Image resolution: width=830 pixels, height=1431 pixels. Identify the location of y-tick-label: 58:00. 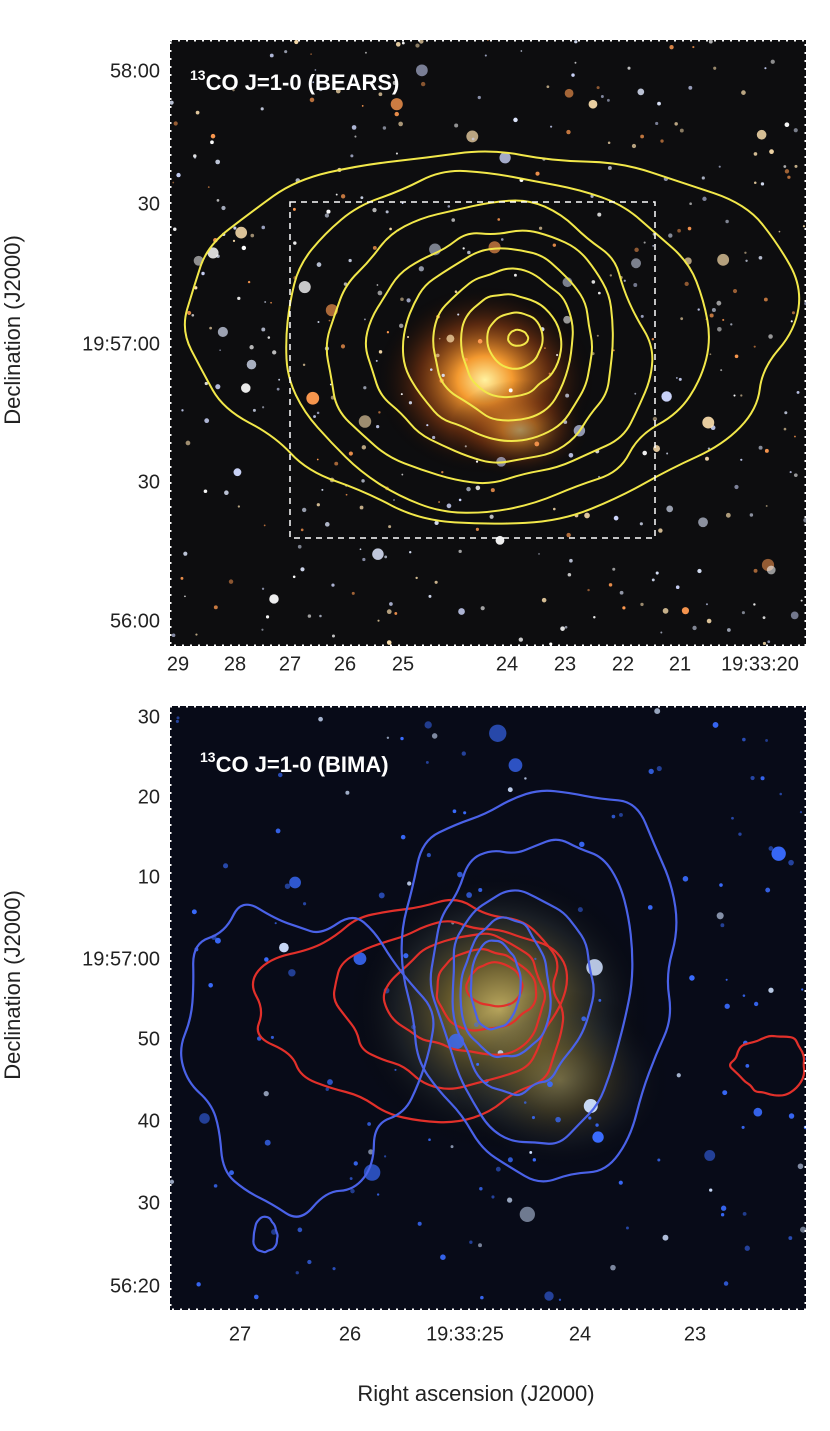
(135, 71).